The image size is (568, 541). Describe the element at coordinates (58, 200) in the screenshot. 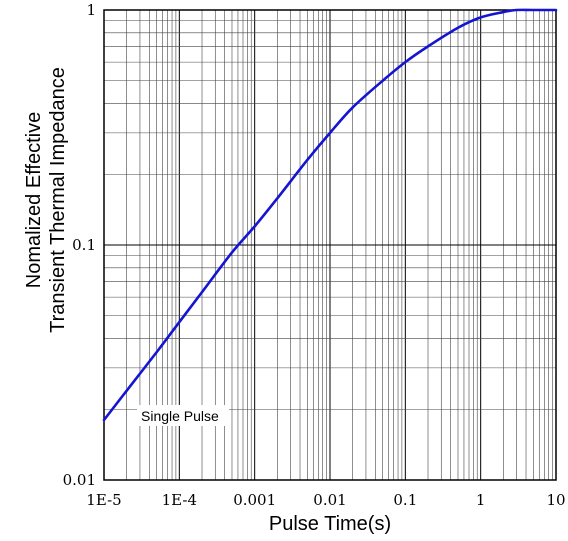

I see `y-axis-title-line-2: Transient Thermal Impedance` at that location.